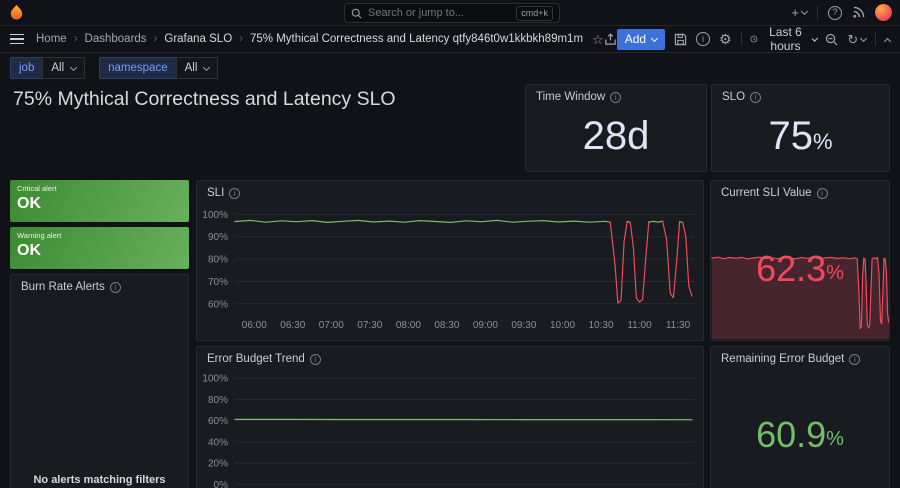 This screenshot has height=488, width=900. What do you see at coordinates (616, 136) in the screenshot?
I see `stat-value: 28d` at bounding box center [616, 136].